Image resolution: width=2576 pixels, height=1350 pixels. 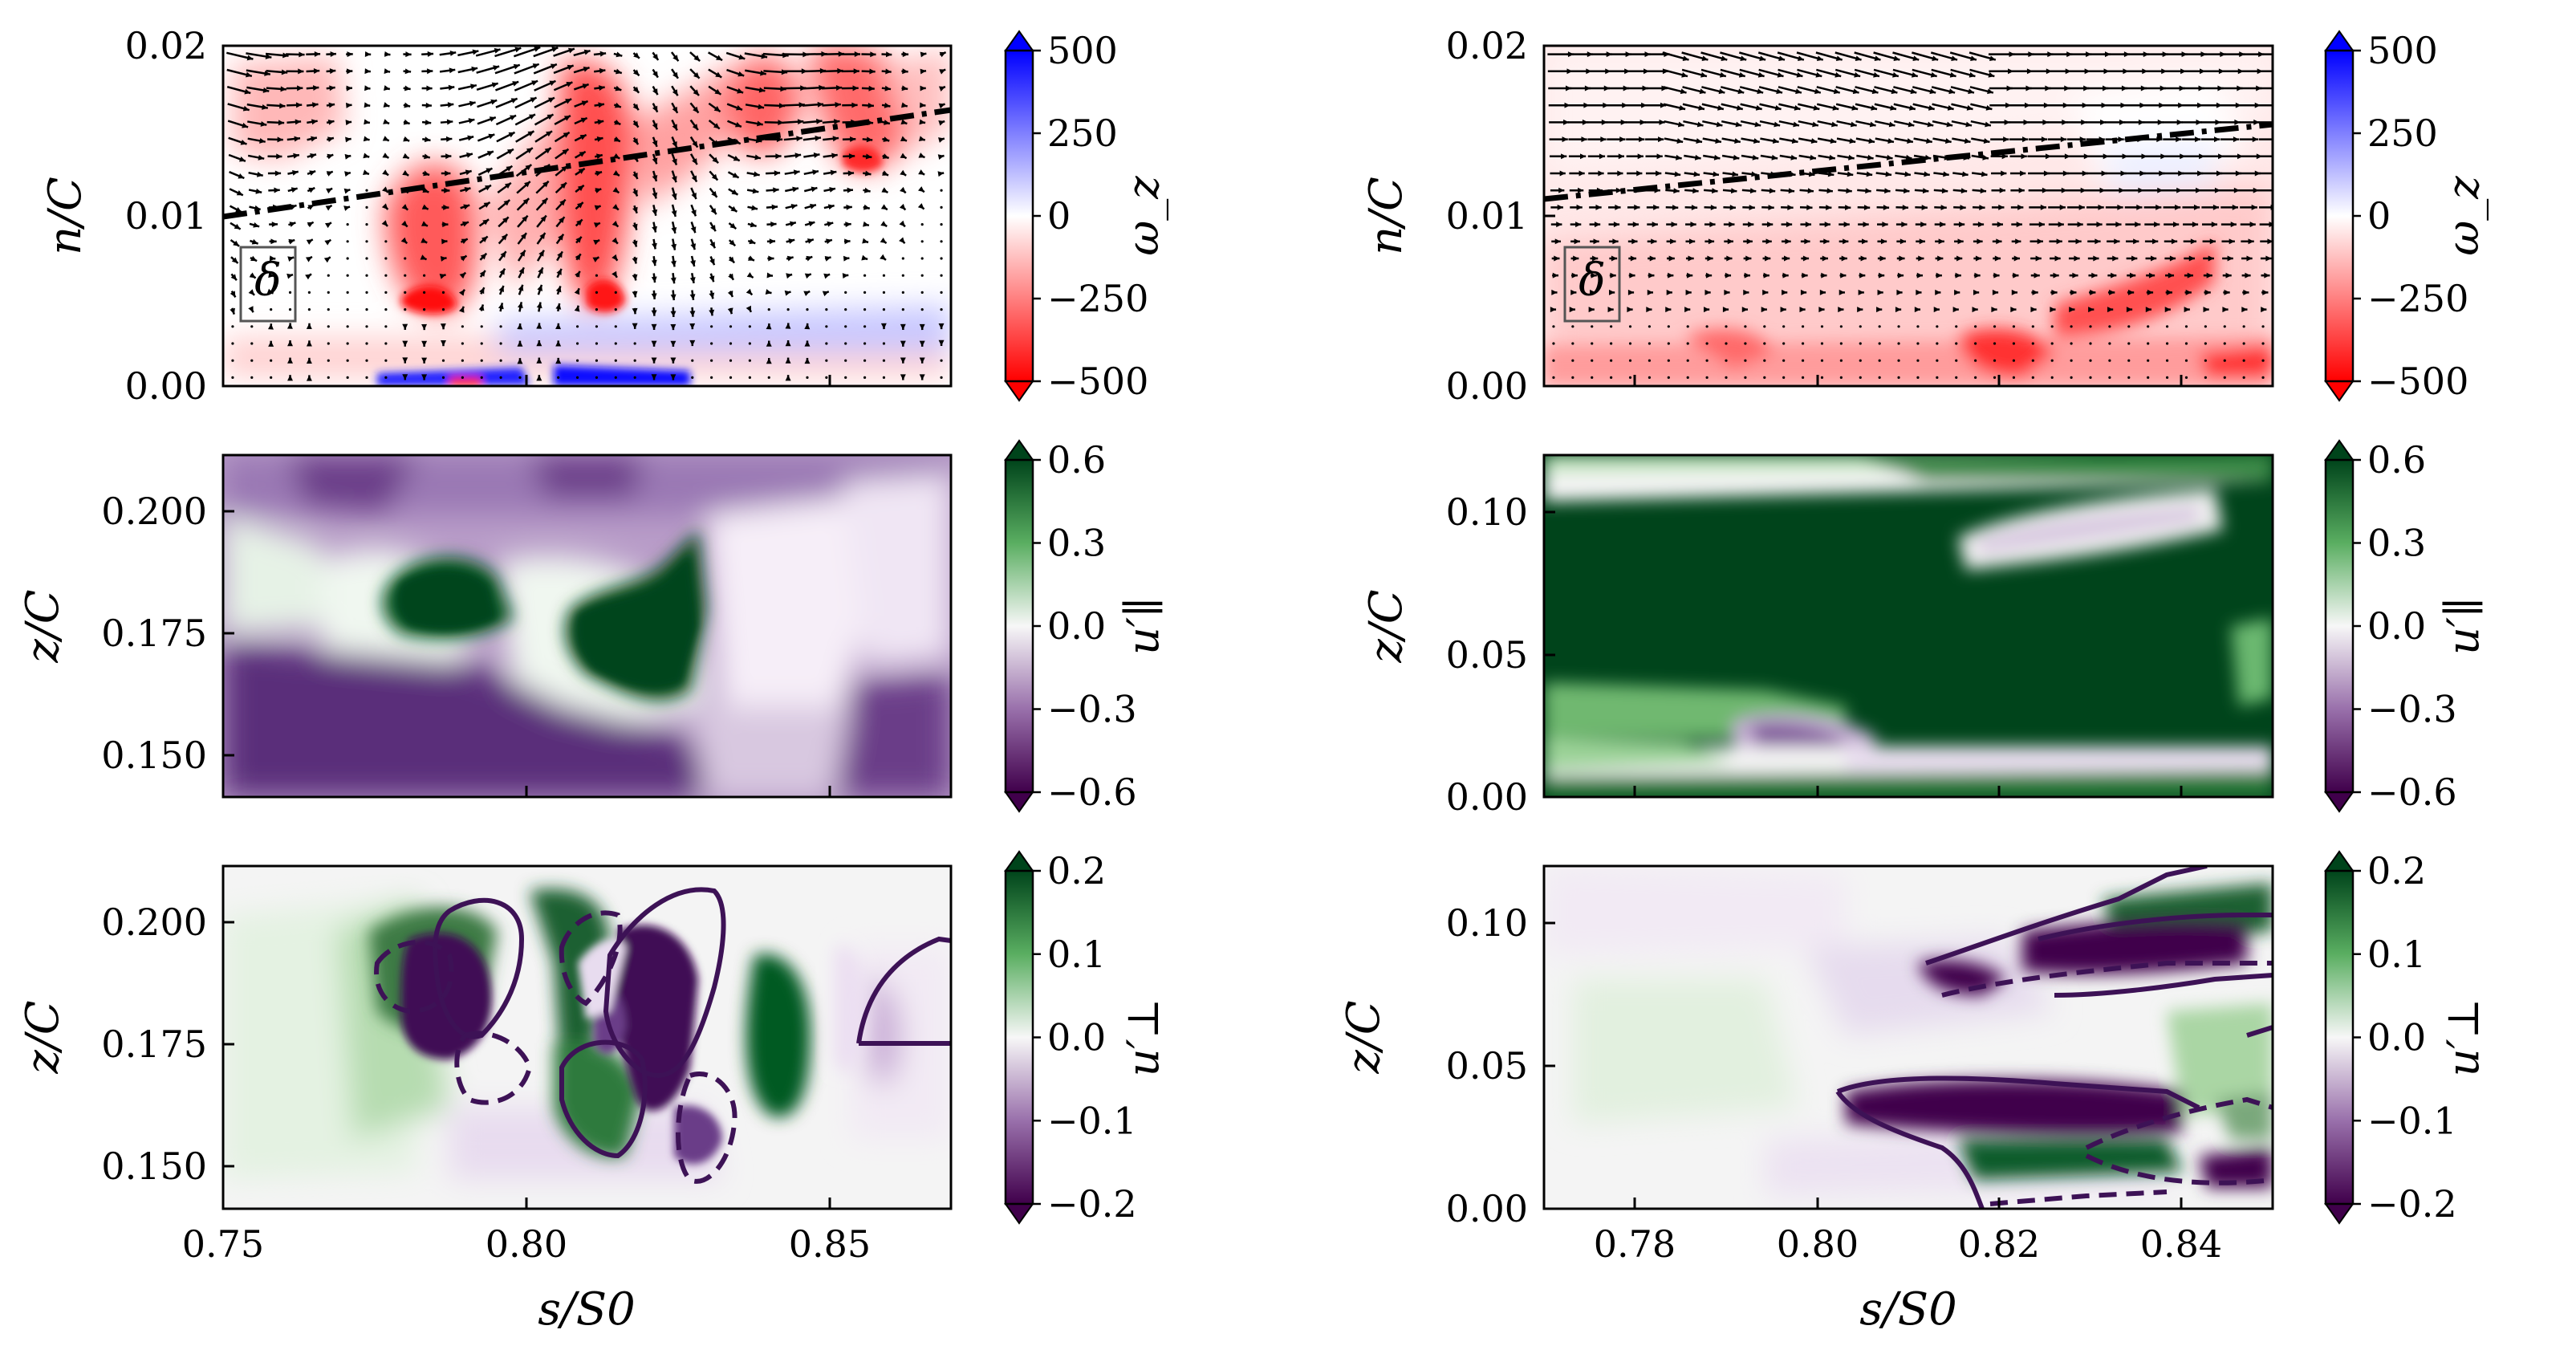 I want to click on colorbar-label: u′⊥, so click(x=2463, y=1037).